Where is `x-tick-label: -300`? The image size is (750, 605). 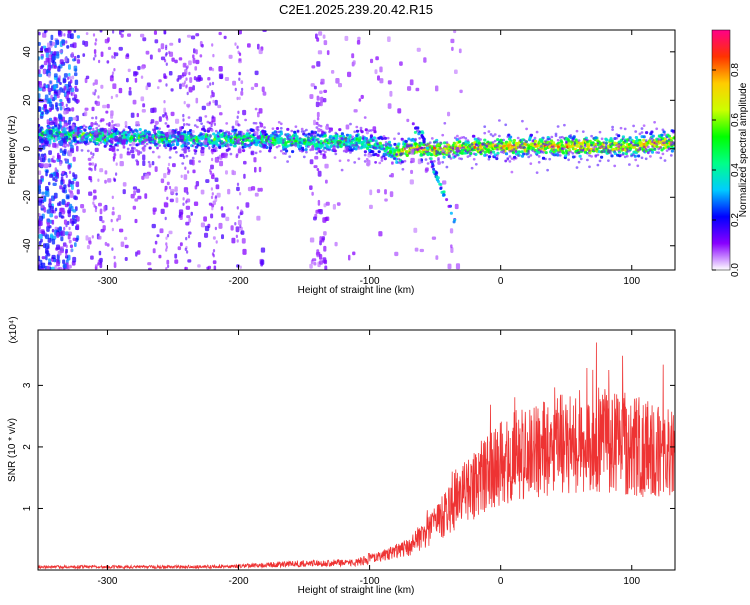
x-tick-label: -300 is located at coordinates (107, 581).